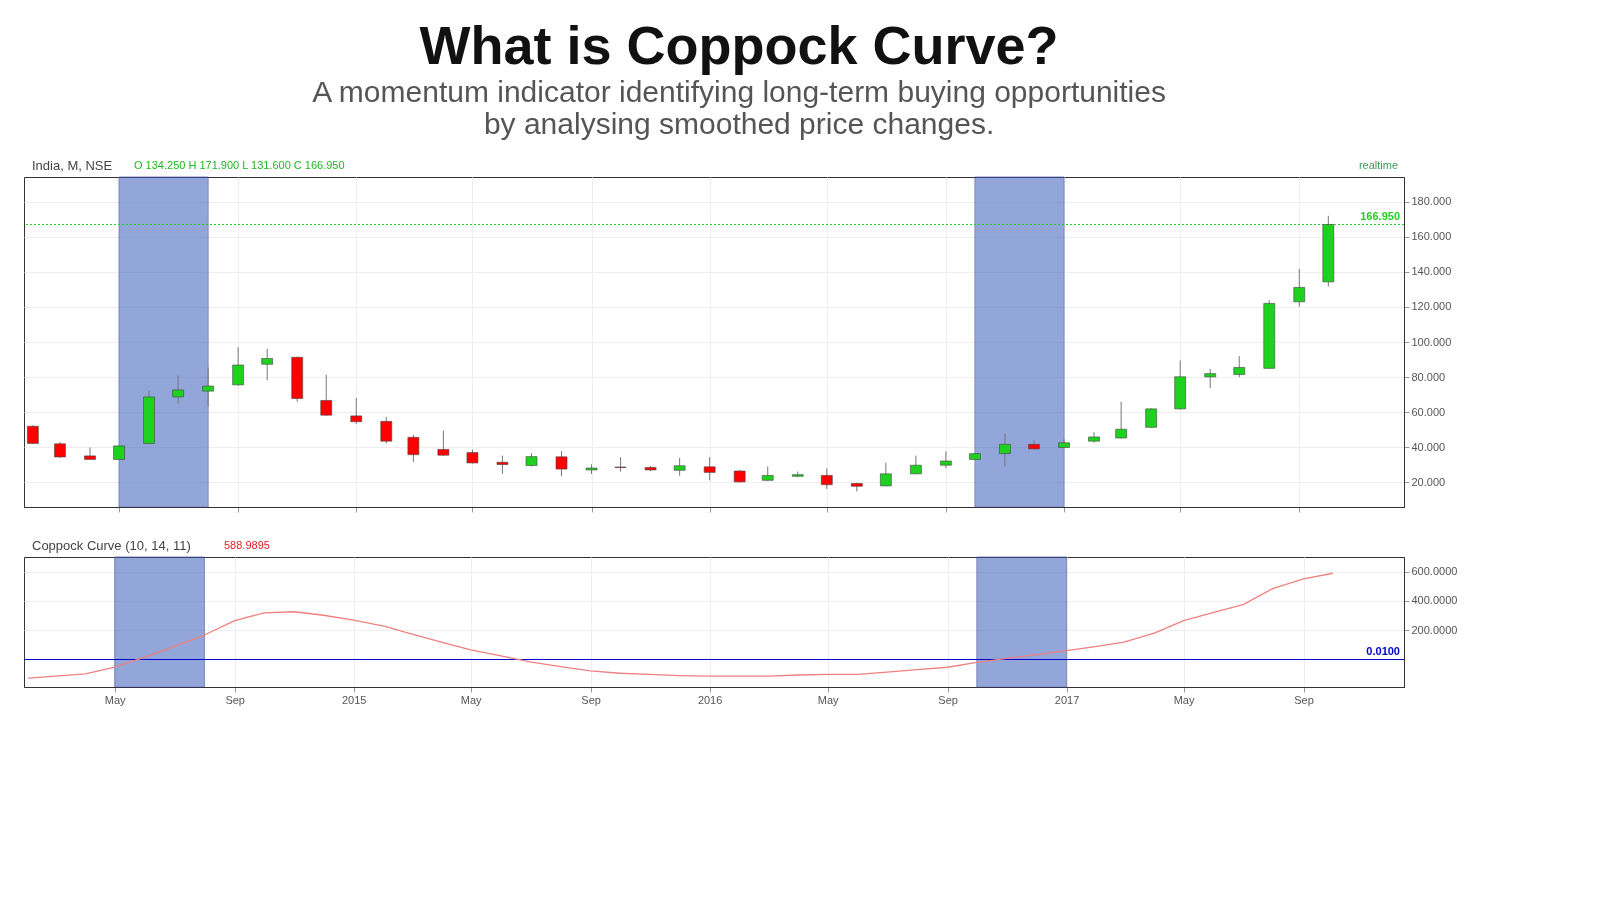  Describe the element at coordinates (739, 44) in the screenshot. I see `chart-title: What is Coppock Curve?` at that location.